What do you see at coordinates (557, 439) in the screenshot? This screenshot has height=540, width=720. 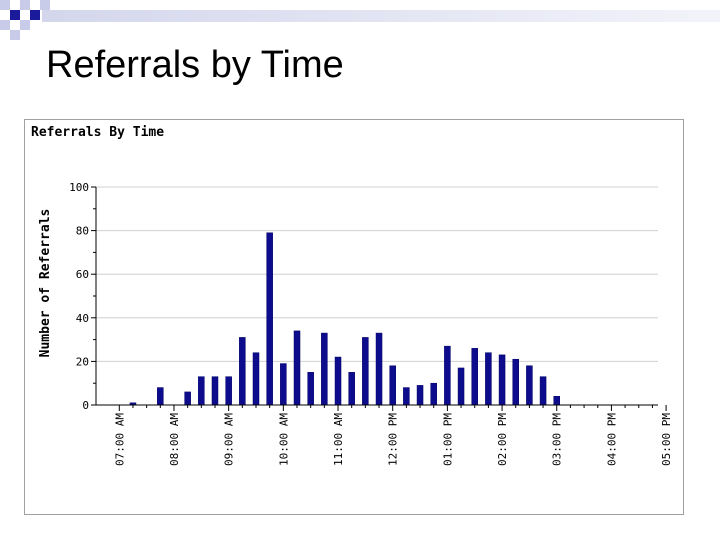 I see `x-tick-label: 03:00 PM` at bounding box center [557, 439].